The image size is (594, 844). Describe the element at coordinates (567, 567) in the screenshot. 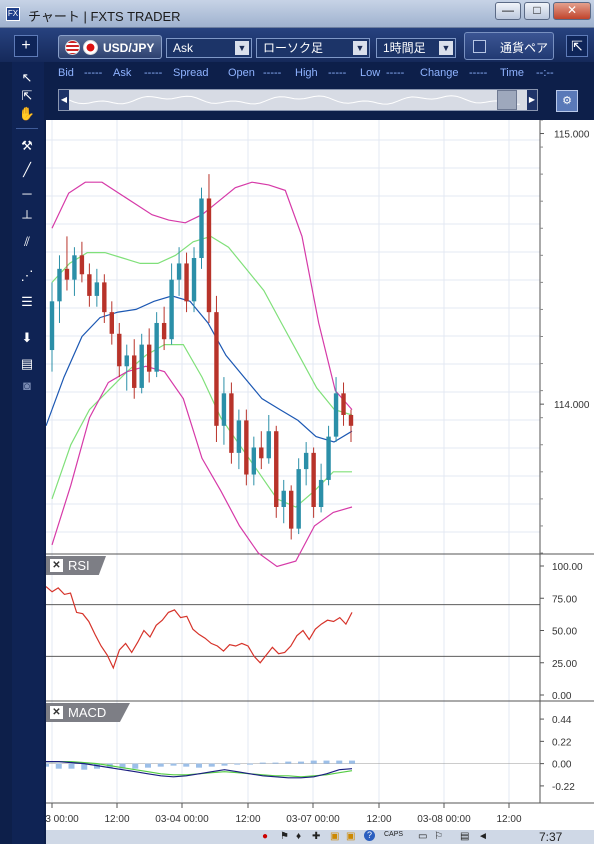

I see `rsi-y-label: 100.00` at that location.